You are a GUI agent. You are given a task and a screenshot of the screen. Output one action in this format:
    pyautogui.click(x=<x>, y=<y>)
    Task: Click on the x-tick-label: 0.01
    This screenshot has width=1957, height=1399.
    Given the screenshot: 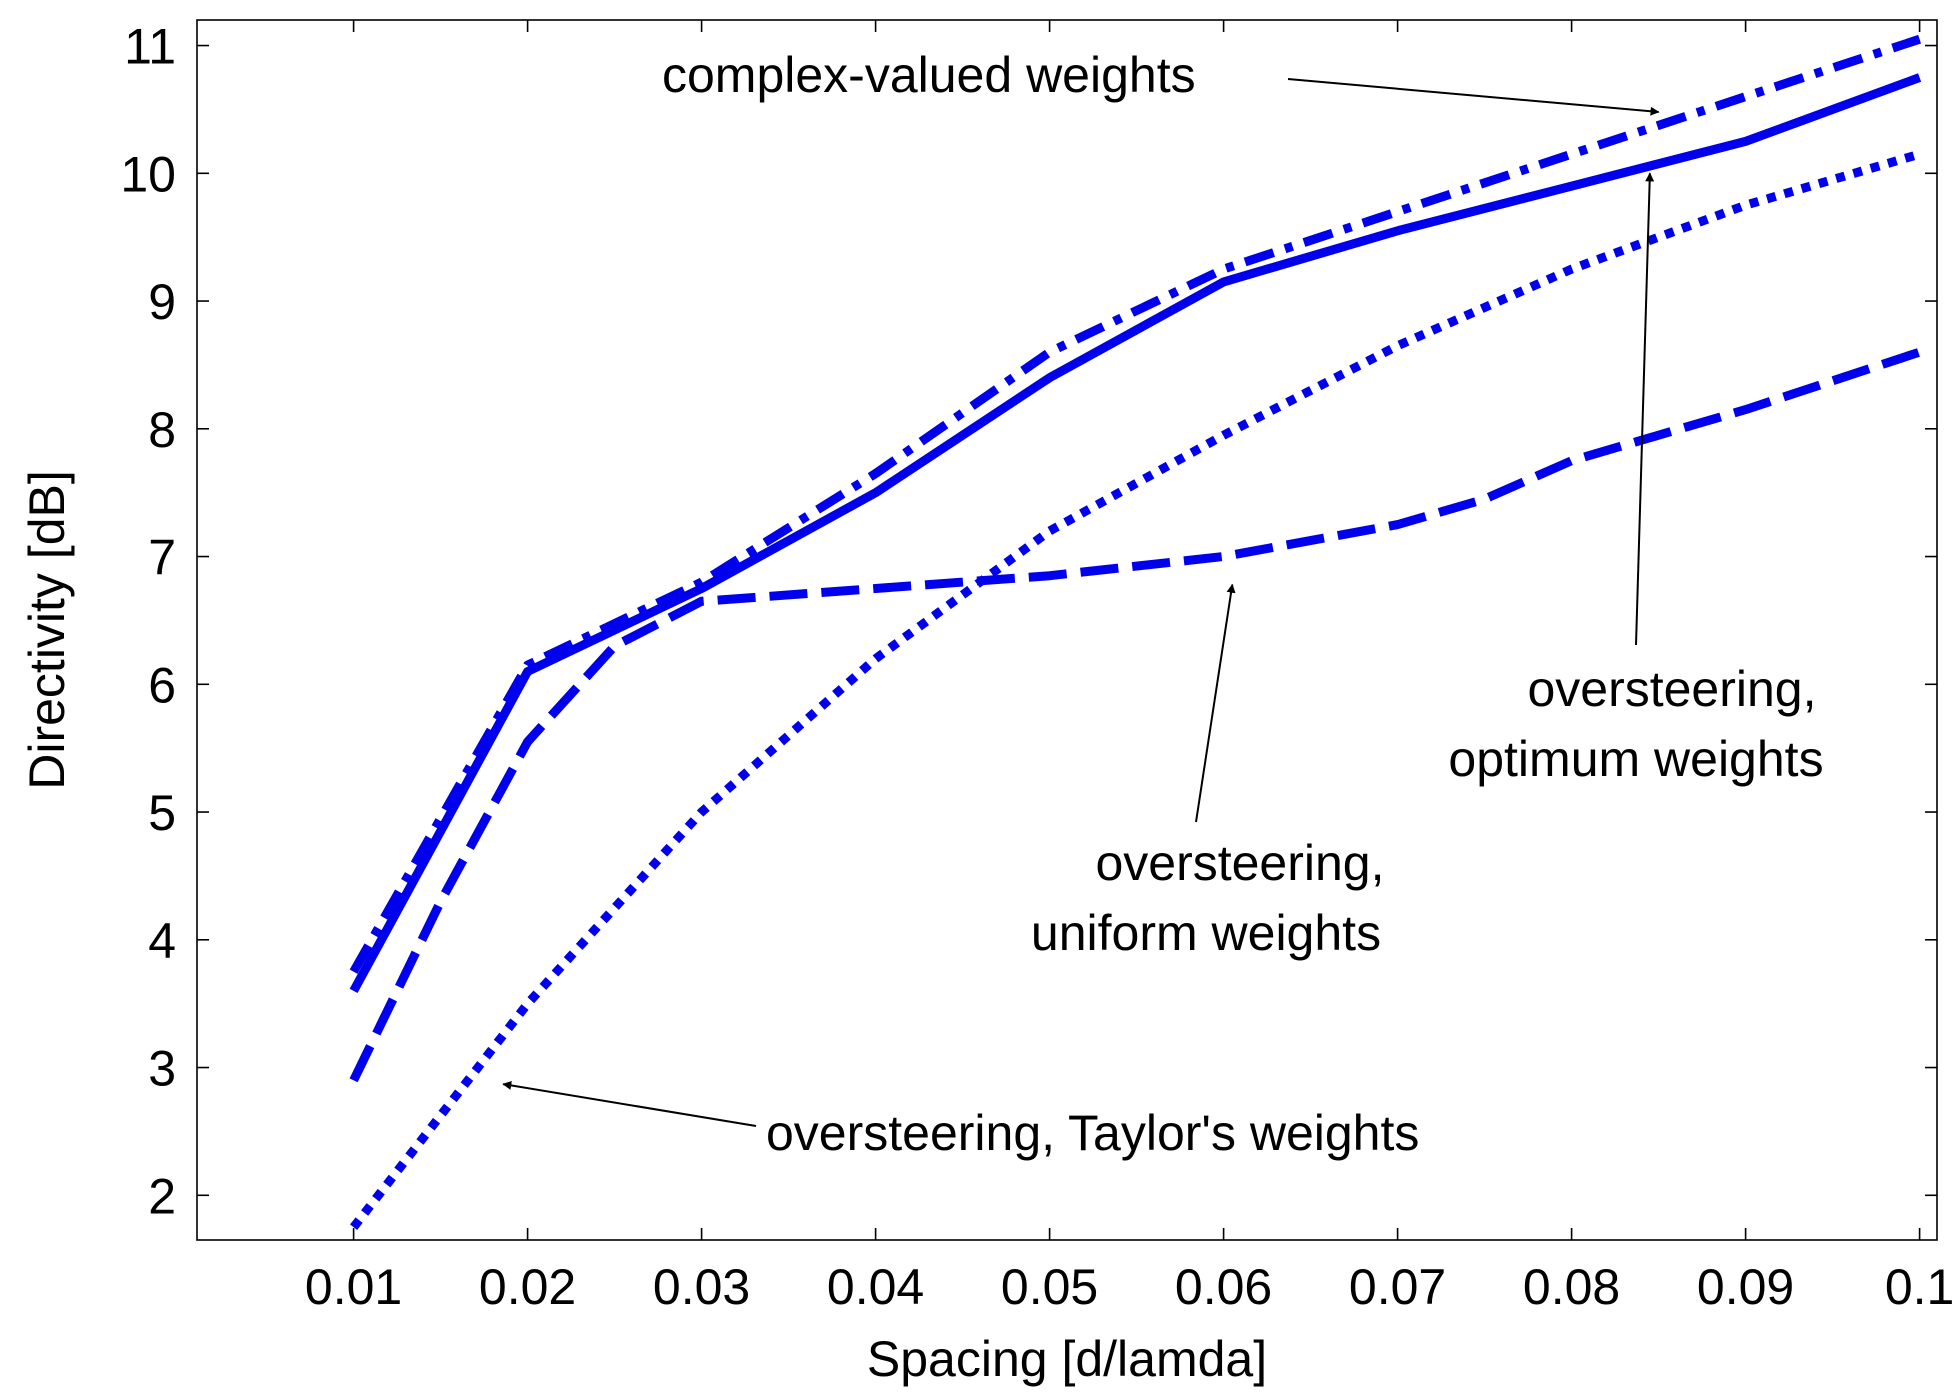 What is the action you would take?
    pyautogui.click(x=353, y=1287)
    